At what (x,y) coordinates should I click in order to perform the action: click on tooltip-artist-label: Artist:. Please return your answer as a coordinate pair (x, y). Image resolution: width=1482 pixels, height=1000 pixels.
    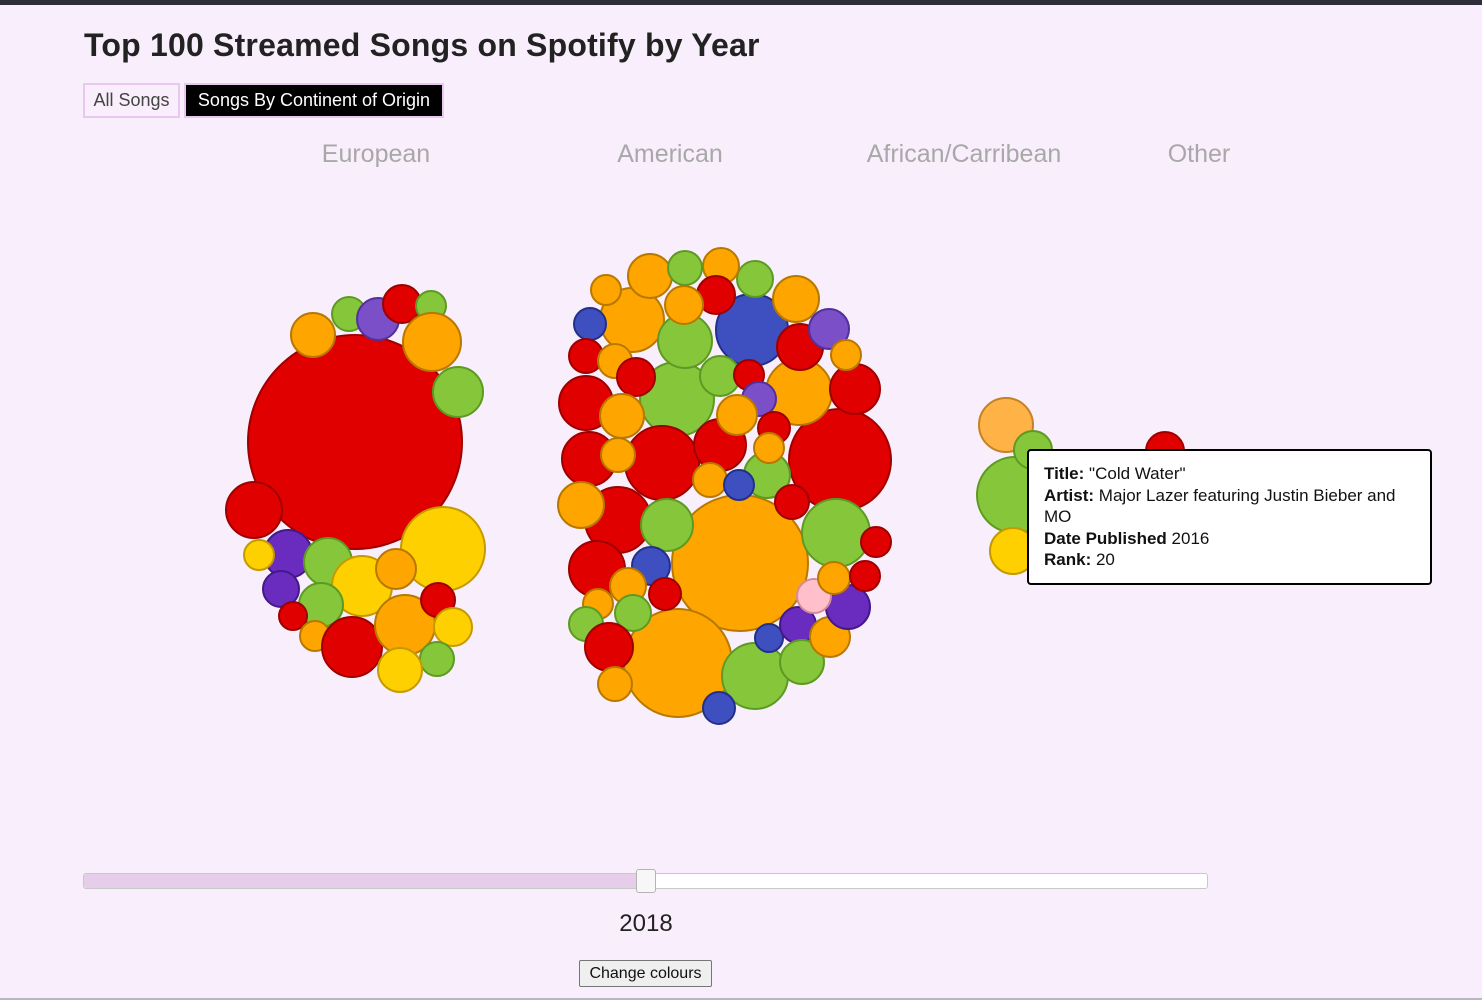
    Looking at the image, I should click on (1069, 495).